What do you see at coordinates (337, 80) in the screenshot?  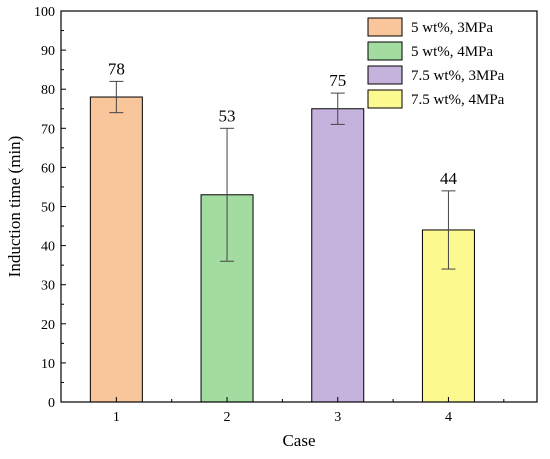 I see `data-label-case-3: 75` at bounding box center [337, 80].